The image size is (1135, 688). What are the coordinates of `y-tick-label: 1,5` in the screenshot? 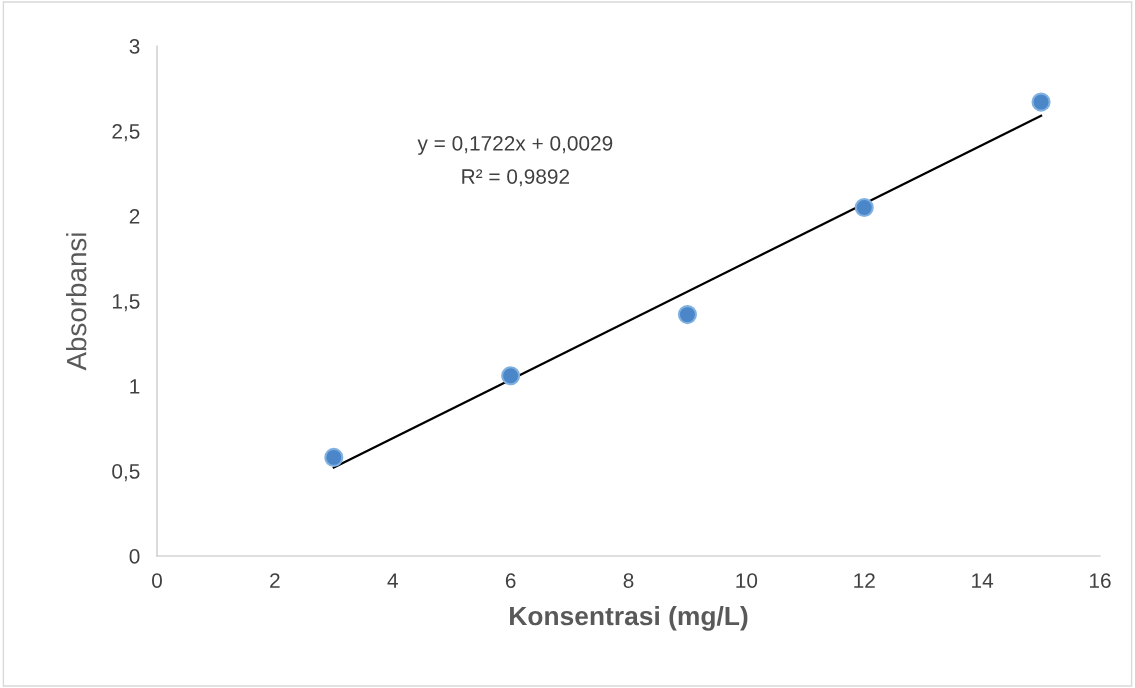 It's located at (126, 303).